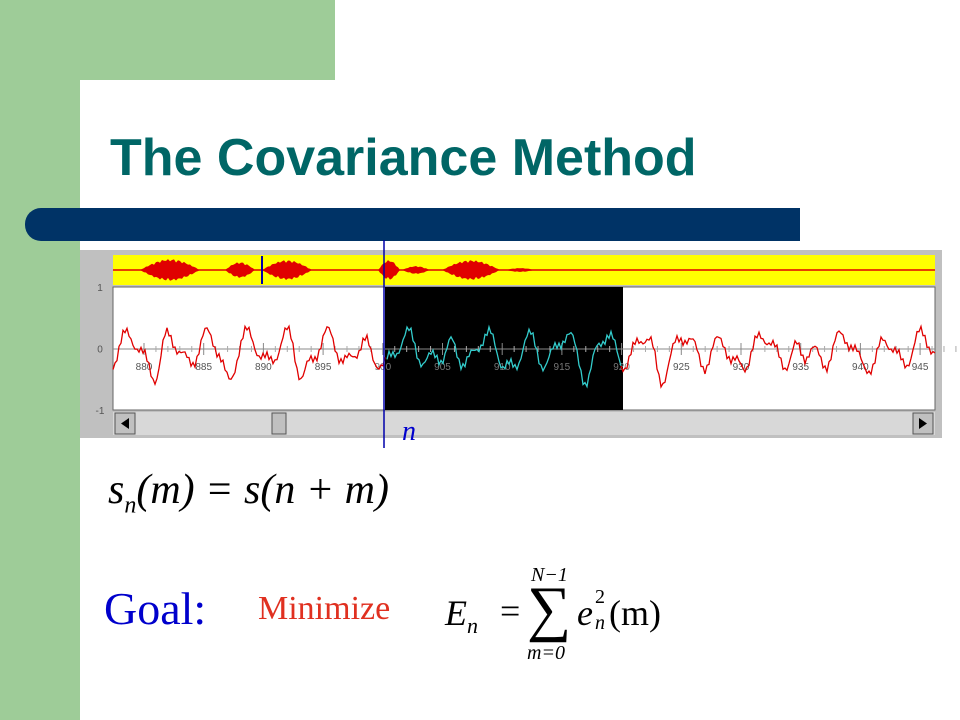 The image size is (960, 720). What do you see at coordinates (324, 608) in the screenshot?
I see `minimize-label: Minimize` at bounding box center [324, 608].